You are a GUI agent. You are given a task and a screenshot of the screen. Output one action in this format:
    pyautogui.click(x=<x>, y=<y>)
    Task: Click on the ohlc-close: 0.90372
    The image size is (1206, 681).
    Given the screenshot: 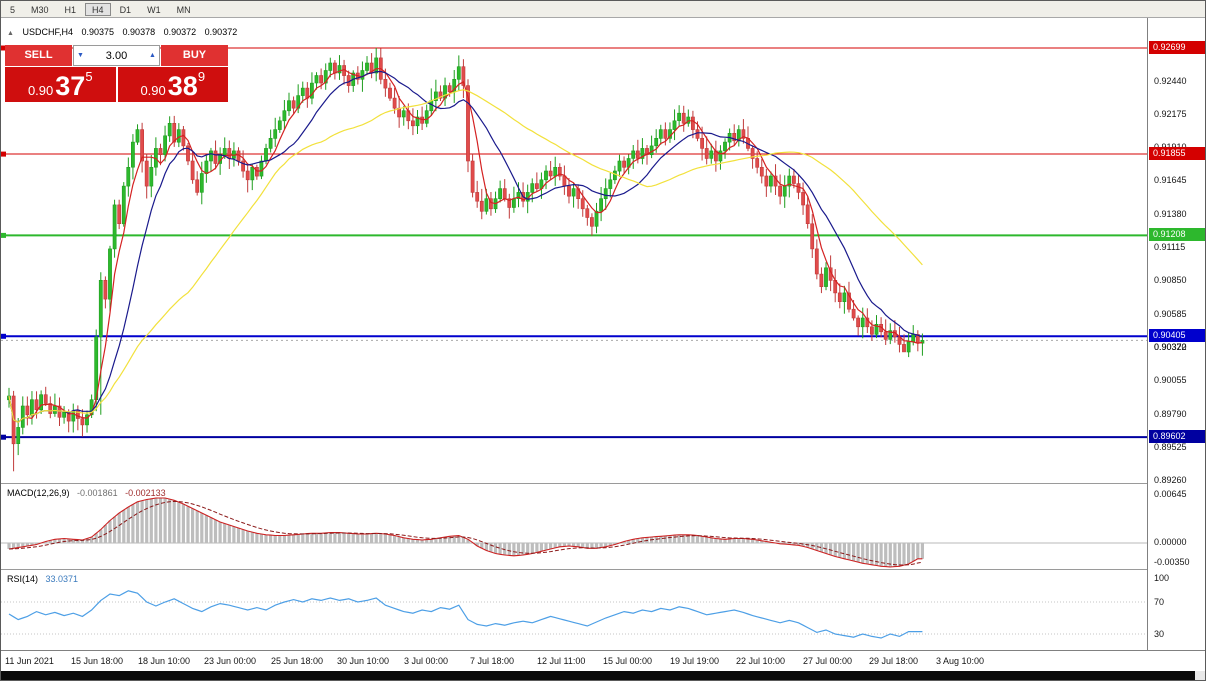 What is the action you would take?
    pyautogui.click(x=221, y=32)
    